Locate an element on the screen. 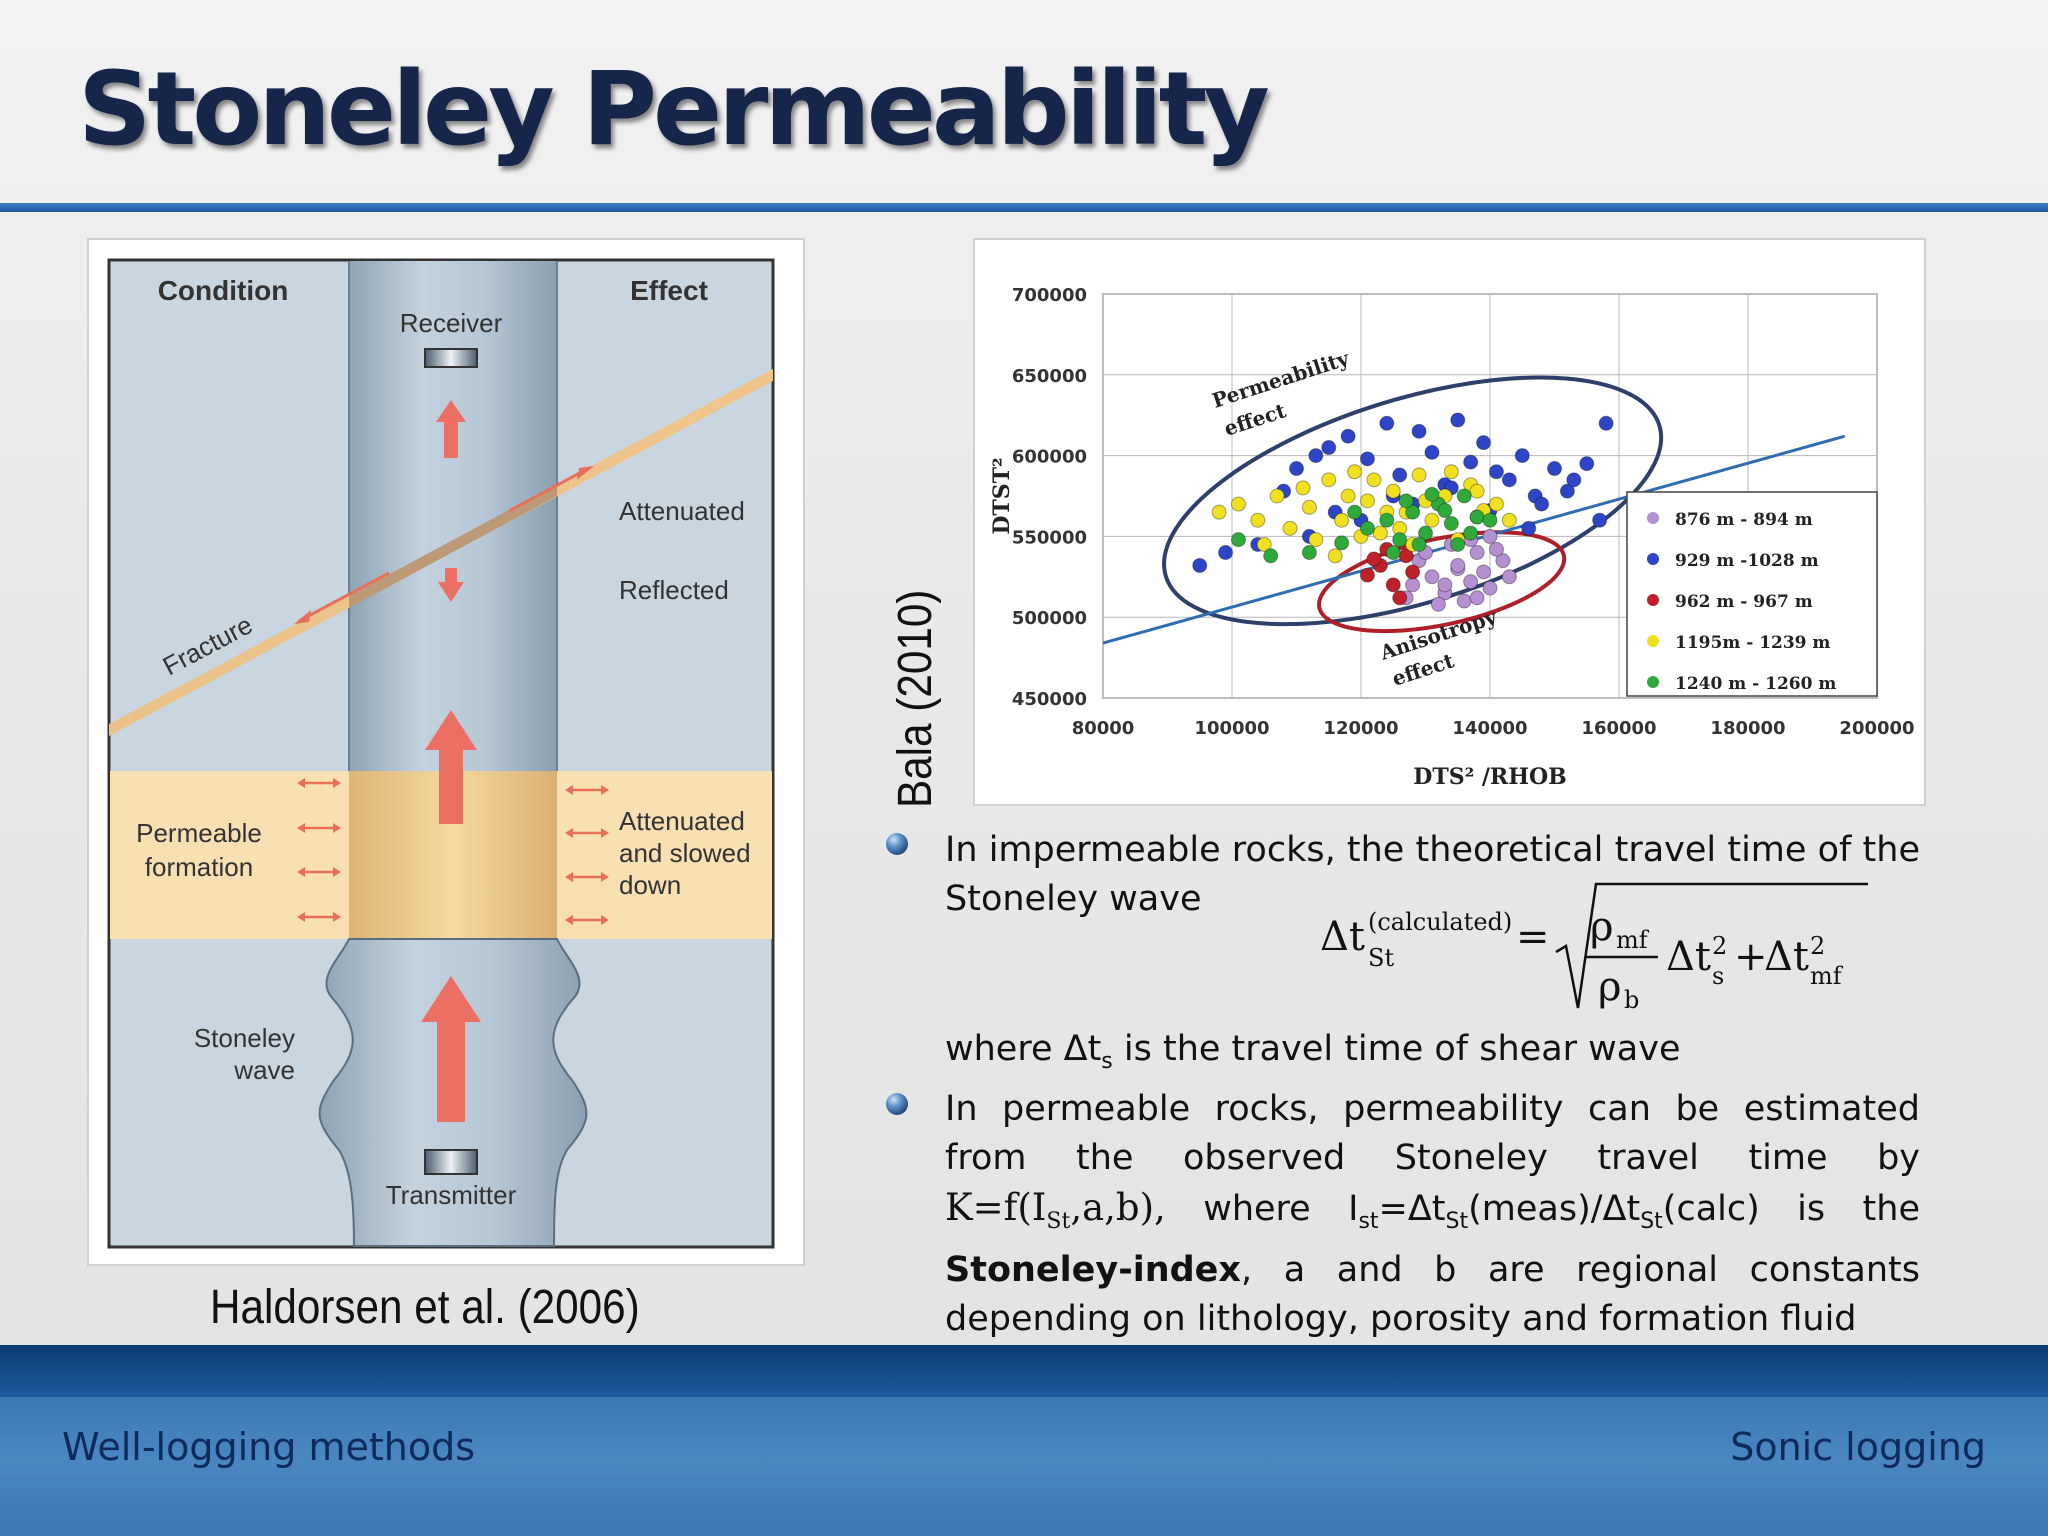 The width and height of the screenshot is (2048, 1536). b2-eq: =Δt is located at coordinates (1412, 1209).